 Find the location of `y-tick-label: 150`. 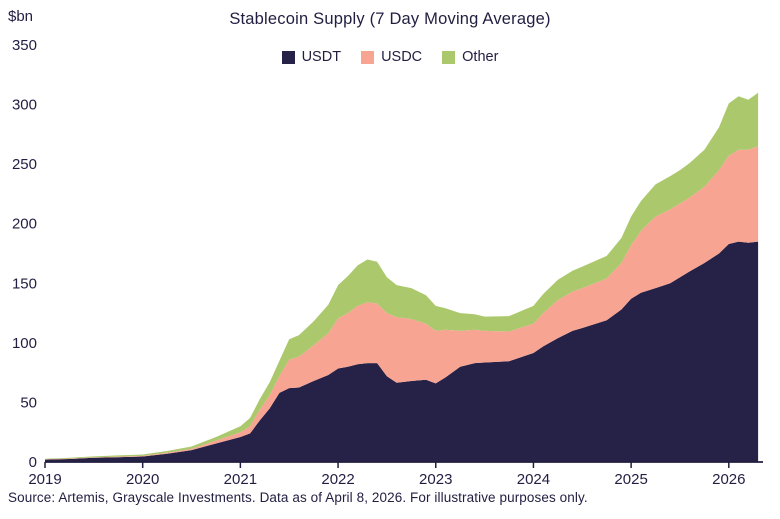

y-tick-label: 150 is located at coordinates (24, 283).